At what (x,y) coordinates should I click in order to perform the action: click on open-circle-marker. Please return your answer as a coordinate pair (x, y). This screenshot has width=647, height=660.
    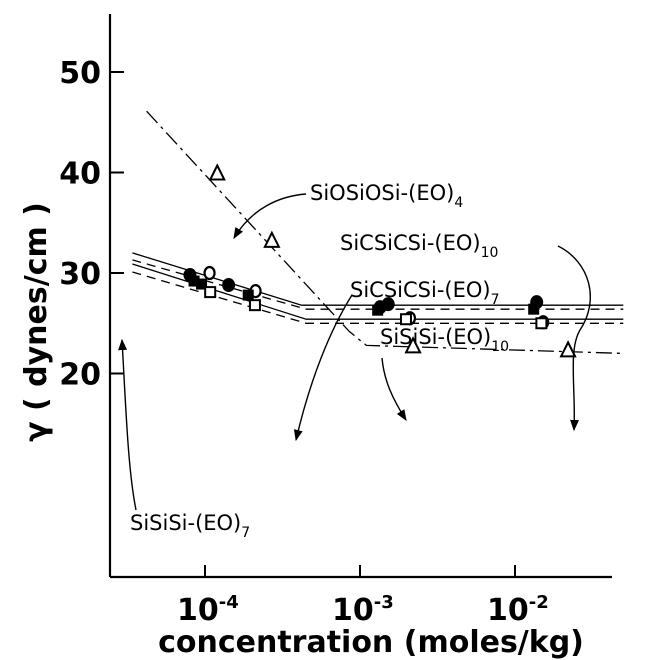
    Looking at the image, I should click on (209, 273).